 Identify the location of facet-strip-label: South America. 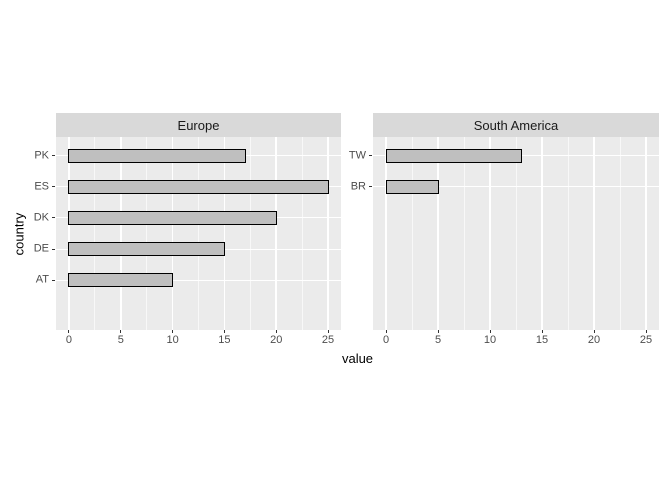
(516, 125).